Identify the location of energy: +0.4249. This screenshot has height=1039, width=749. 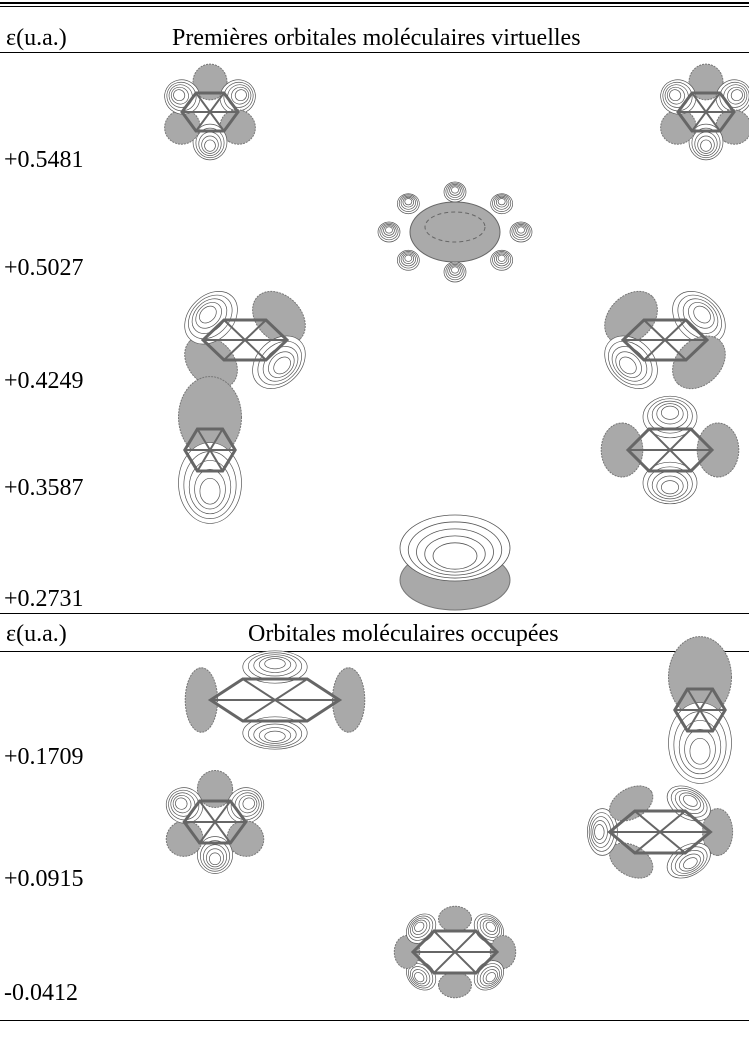
(44, 381).